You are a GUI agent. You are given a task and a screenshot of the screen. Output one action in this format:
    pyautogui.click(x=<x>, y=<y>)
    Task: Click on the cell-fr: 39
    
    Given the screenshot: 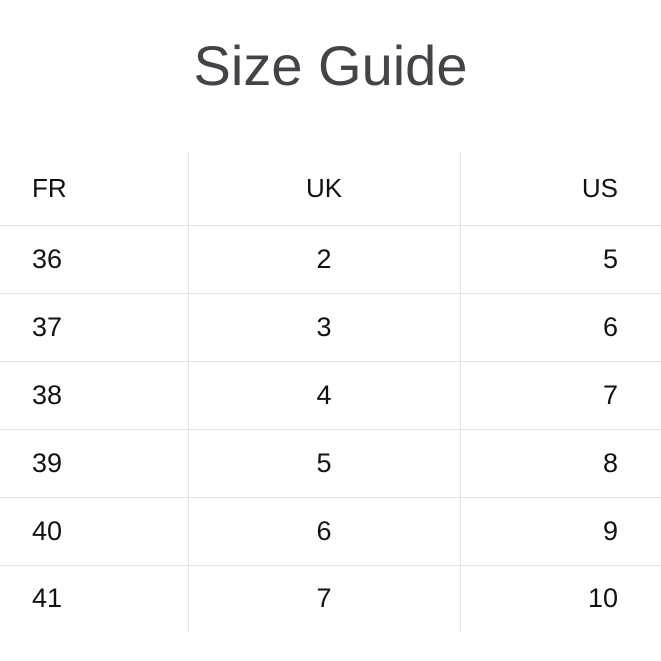 What is the action you would take?
    pyautogui.click(x=94, y=463)
    